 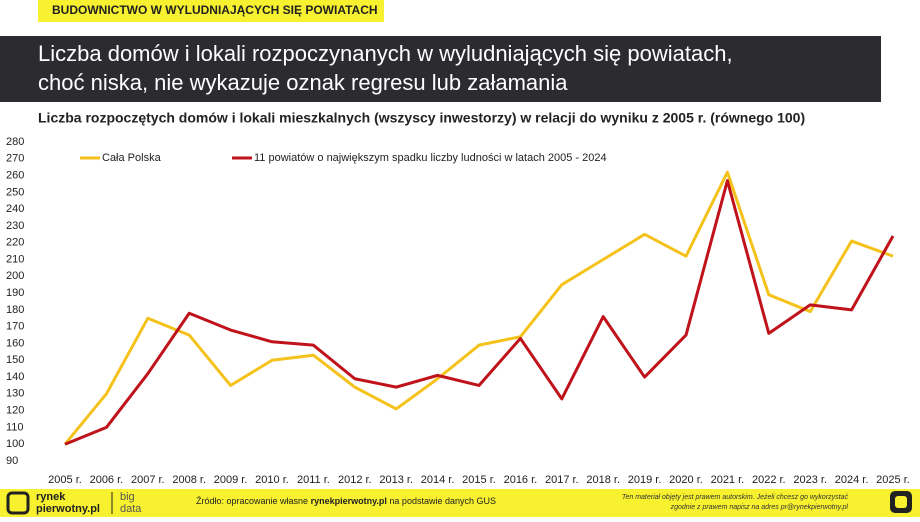 I want to click on x-tick-label: 2011 r., so click(x=313, y=480).